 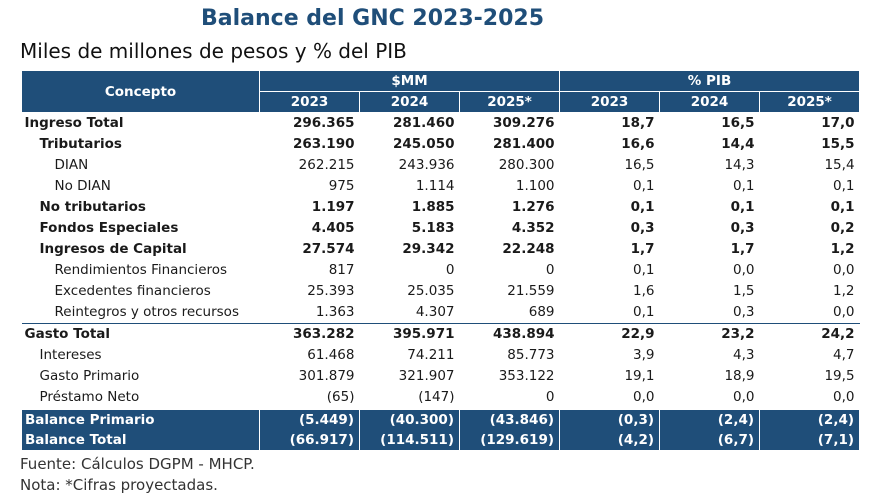 I want to click on cell-value: (43.846), so click(x=509, y=419).